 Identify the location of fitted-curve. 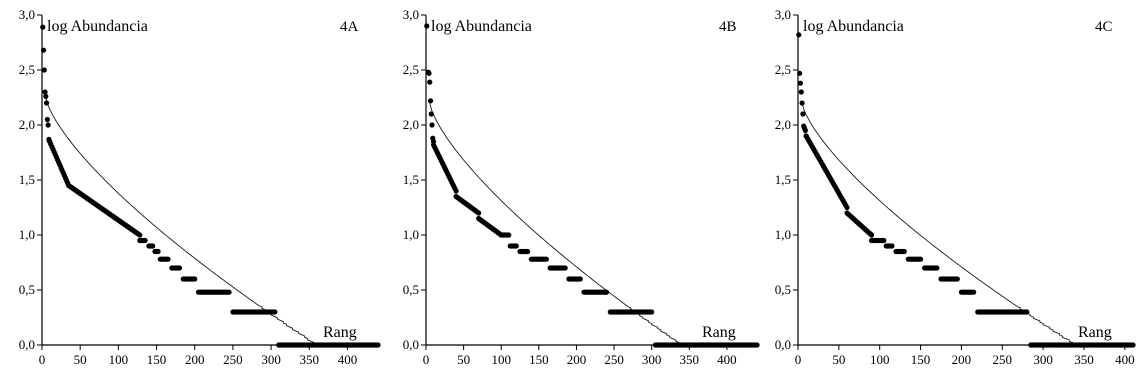
(555, 224).